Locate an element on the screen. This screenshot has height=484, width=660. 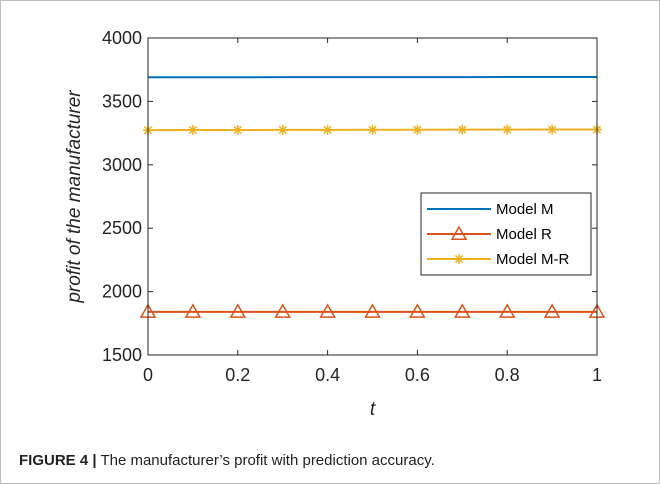
y-tick-label: 4000 is located at coordinates (122, 38).